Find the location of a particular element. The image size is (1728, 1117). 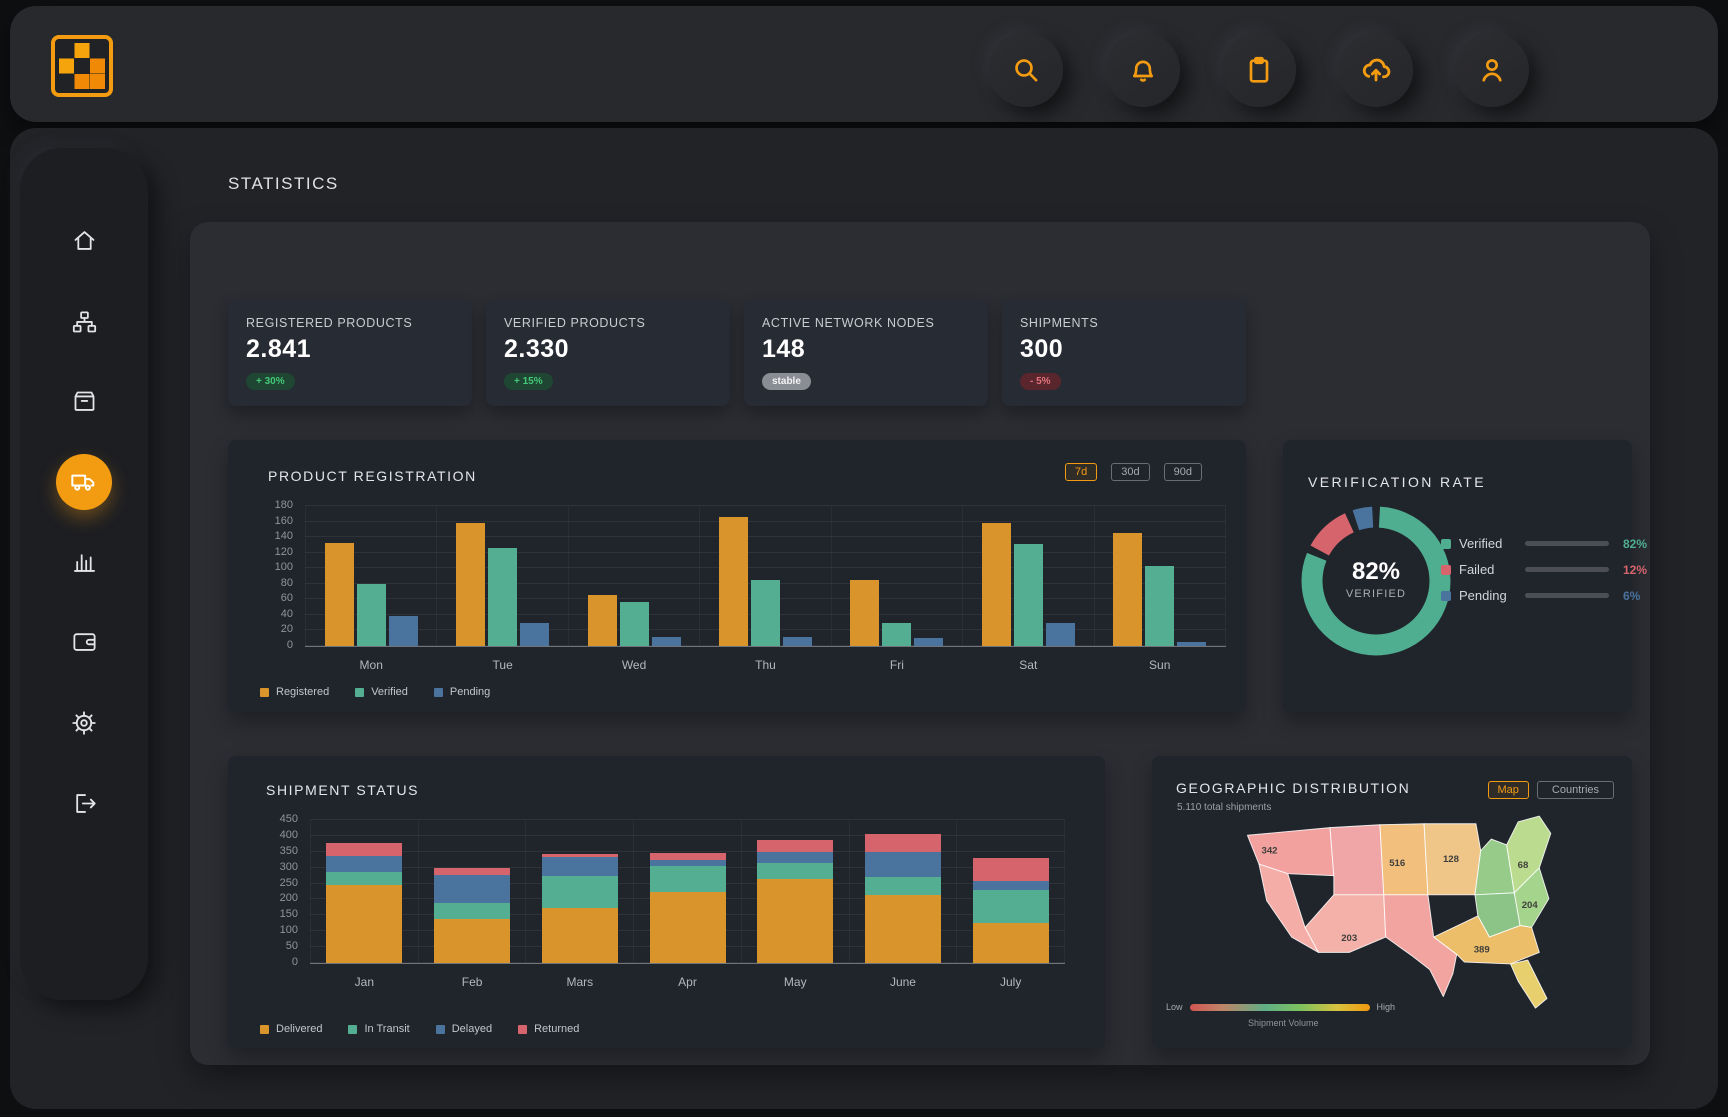

legend-label: Returned is located at coordinates (557, 1029).